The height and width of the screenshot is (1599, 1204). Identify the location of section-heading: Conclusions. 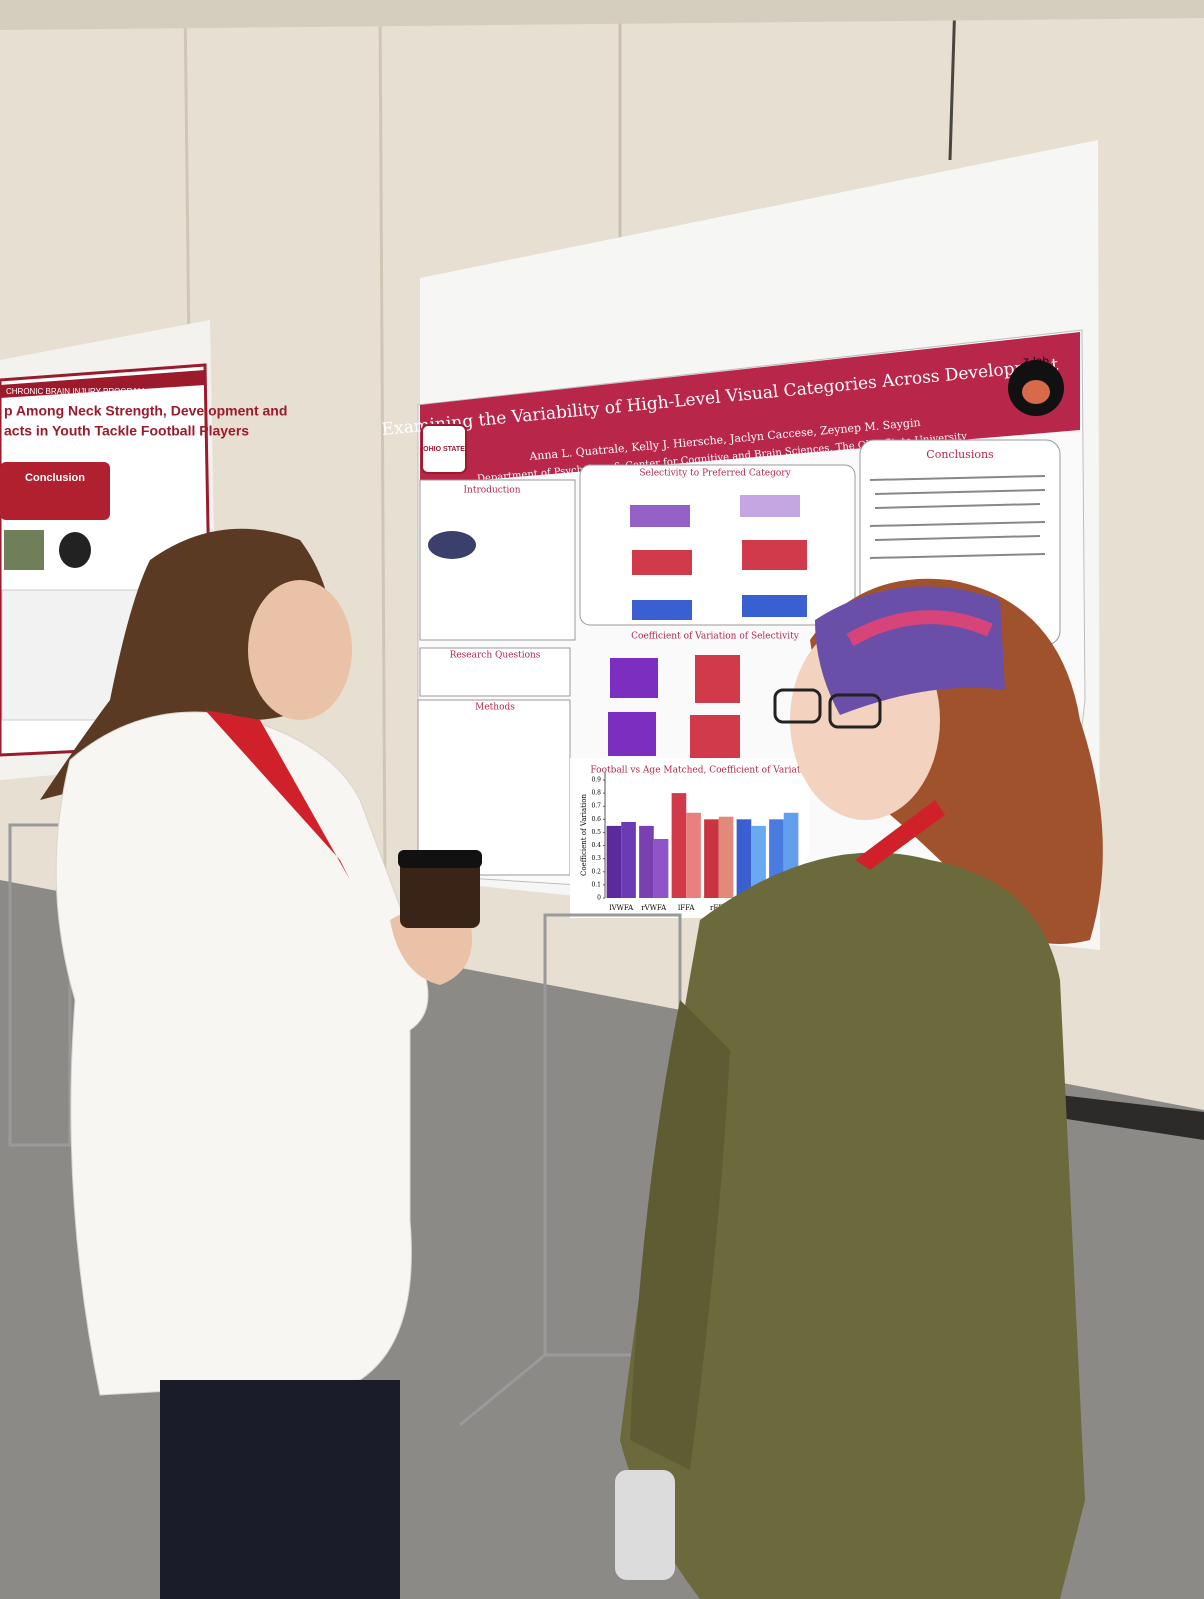
(960, 454).